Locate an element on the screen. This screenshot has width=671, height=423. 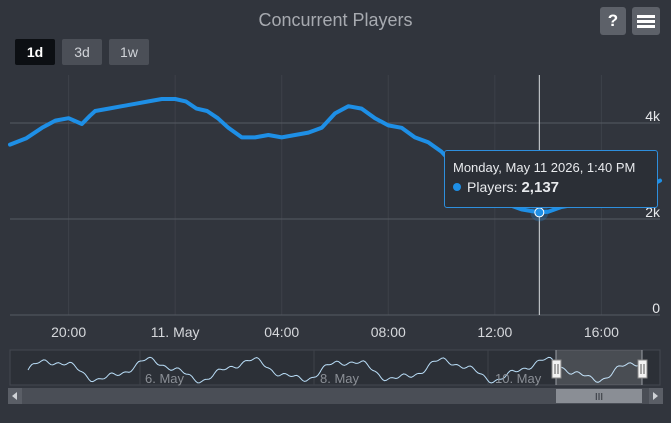
arrow-left-icon is located at coordinates (14, 396).